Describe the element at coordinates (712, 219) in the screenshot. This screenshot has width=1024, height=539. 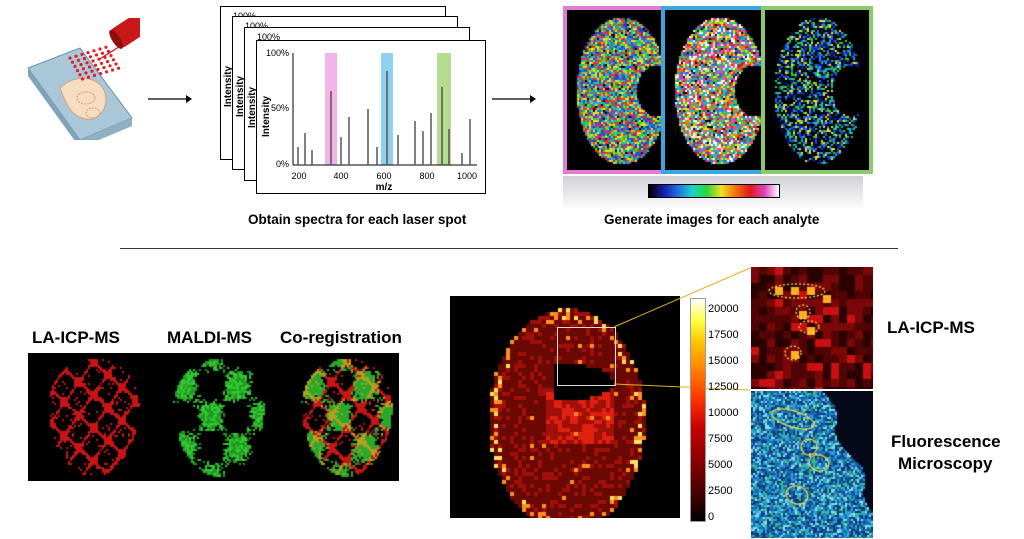
I see `images-caption: Generate images for each analyte` at that location.